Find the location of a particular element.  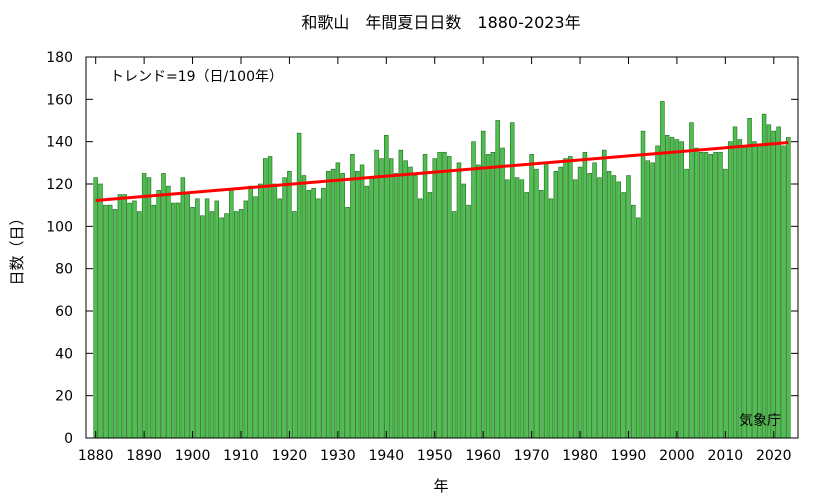

bar-1975 is located at coordinates (556, 305).